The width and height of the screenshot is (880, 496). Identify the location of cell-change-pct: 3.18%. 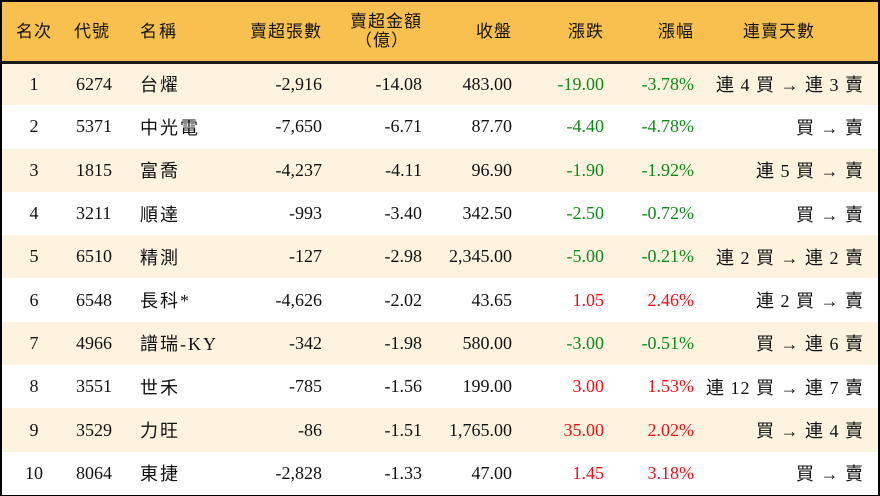
(671, 472).